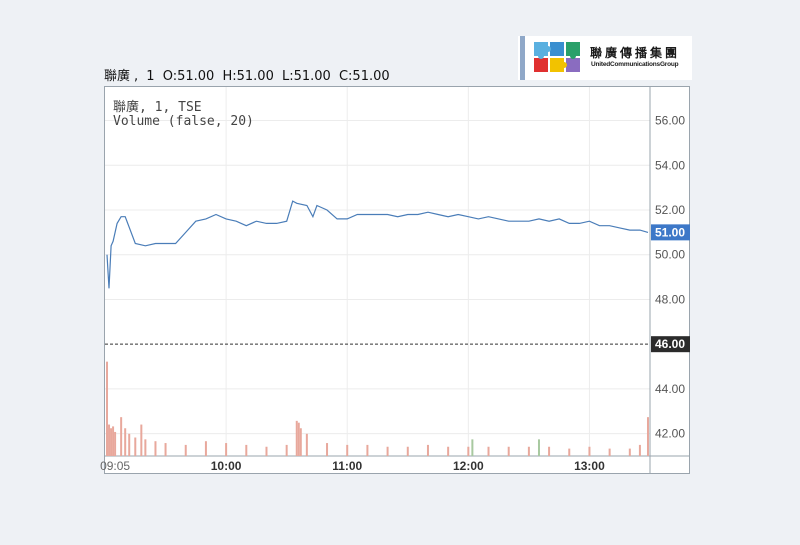 The image size is (800, 545). What do you see at coordinates (589, 466) in the screenshot?
I see `x-tick-label: 13:00` at bounding box center [589, 466].